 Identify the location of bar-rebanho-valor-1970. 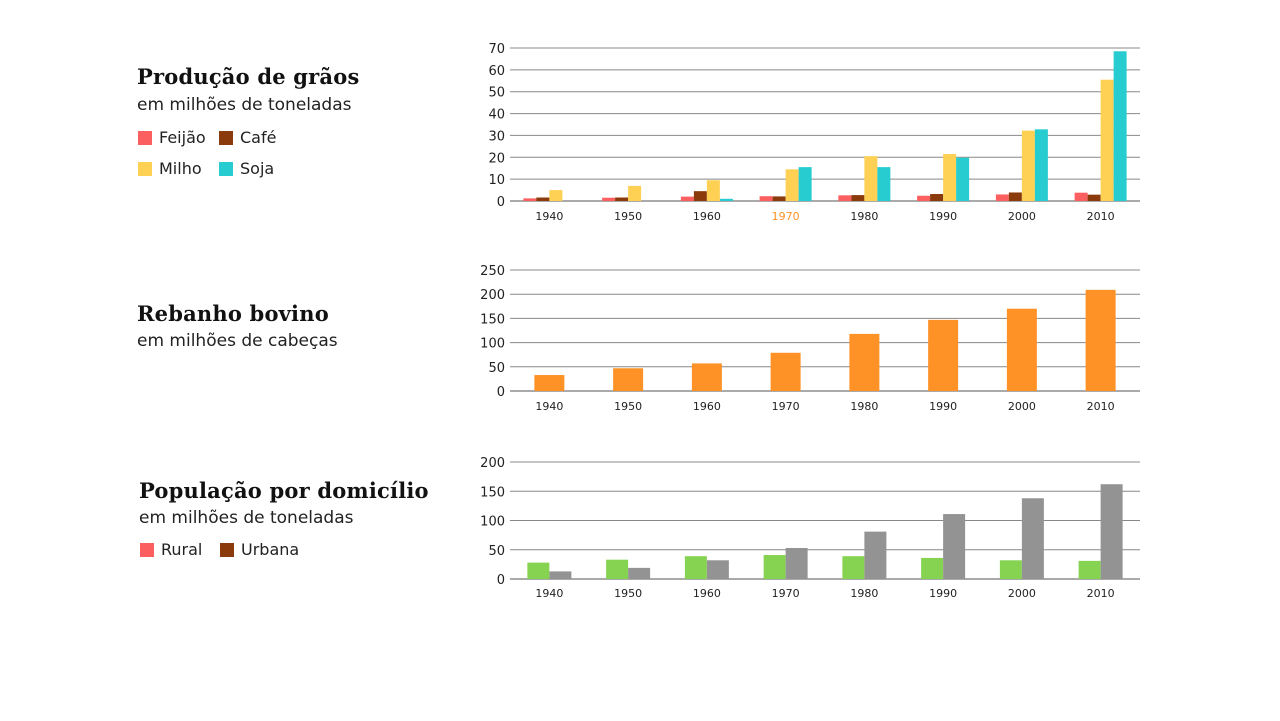
(785, 371).